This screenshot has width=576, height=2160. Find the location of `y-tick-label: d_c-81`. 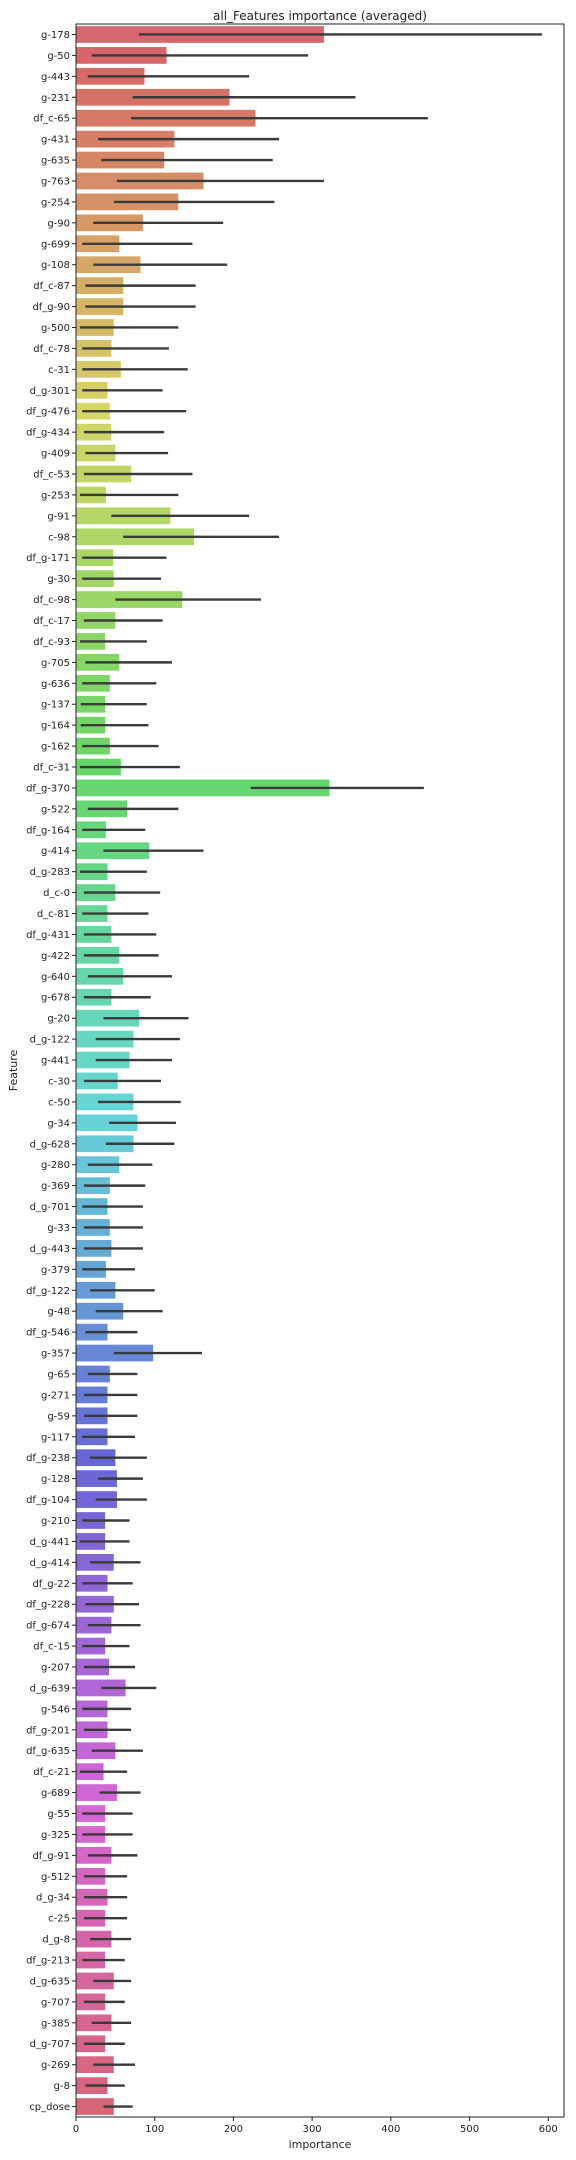

y-tick-label: d_c-81 is located at coordinates (53, 914).